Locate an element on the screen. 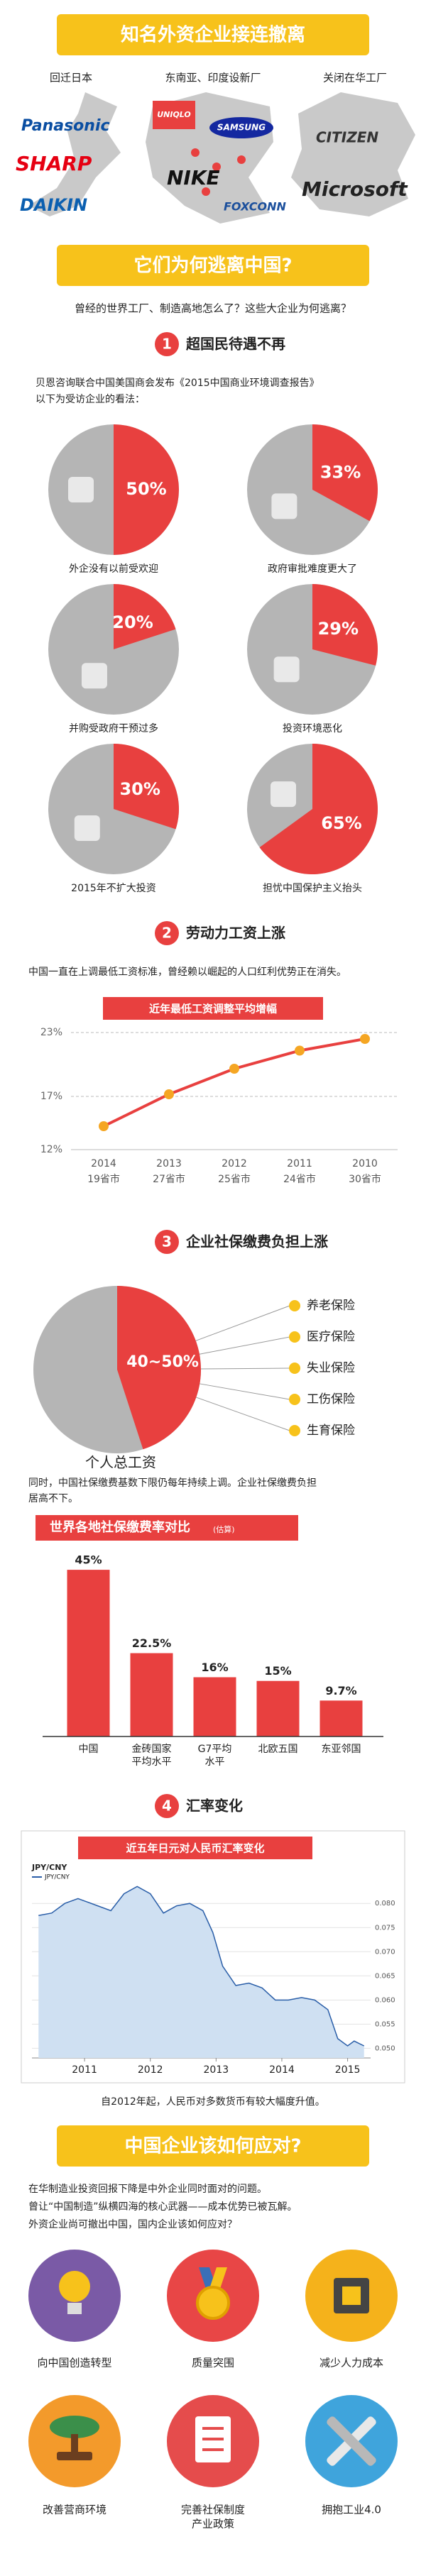 The width and height of the screenshot is (426, 2576). x-tick-label: 2011 is located at coordinates (84, 2070).